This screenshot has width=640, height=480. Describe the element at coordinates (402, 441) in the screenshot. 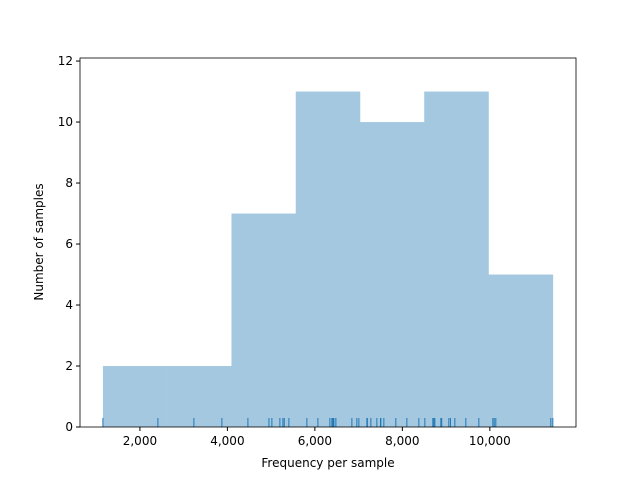

I see `x-tick-label: 8,000` at that location.